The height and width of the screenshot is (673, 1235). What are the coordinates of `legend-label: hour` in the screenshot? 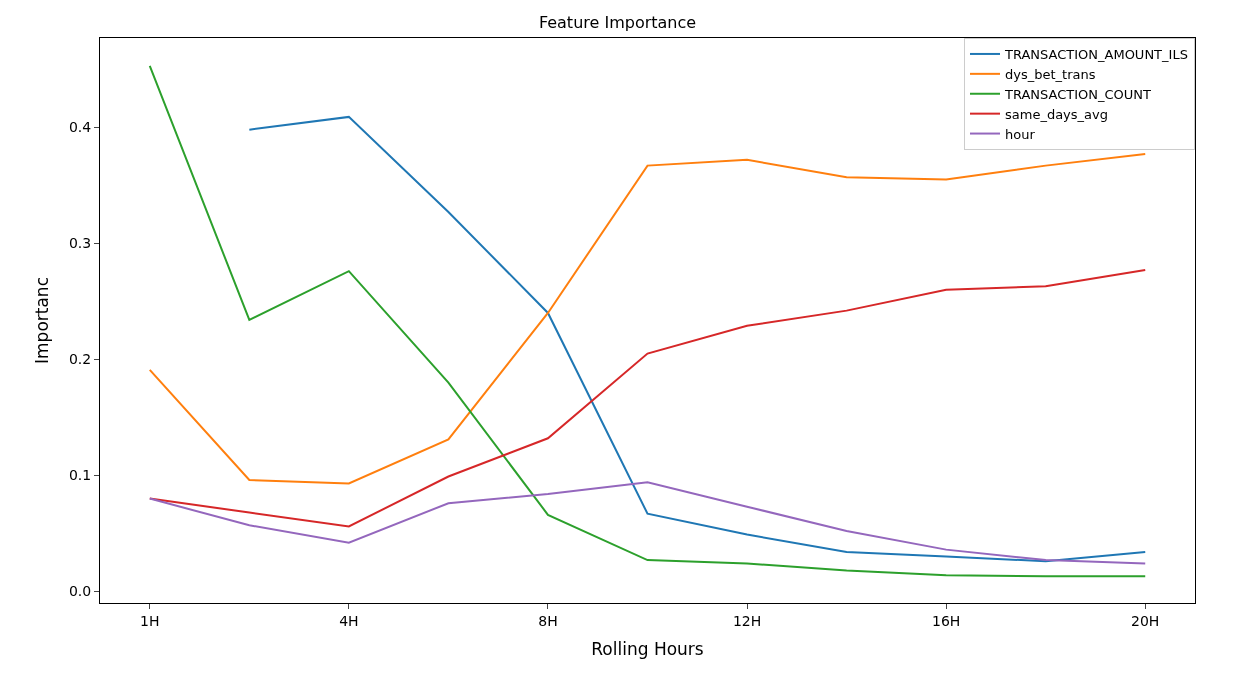 It's located at (1020, 134).